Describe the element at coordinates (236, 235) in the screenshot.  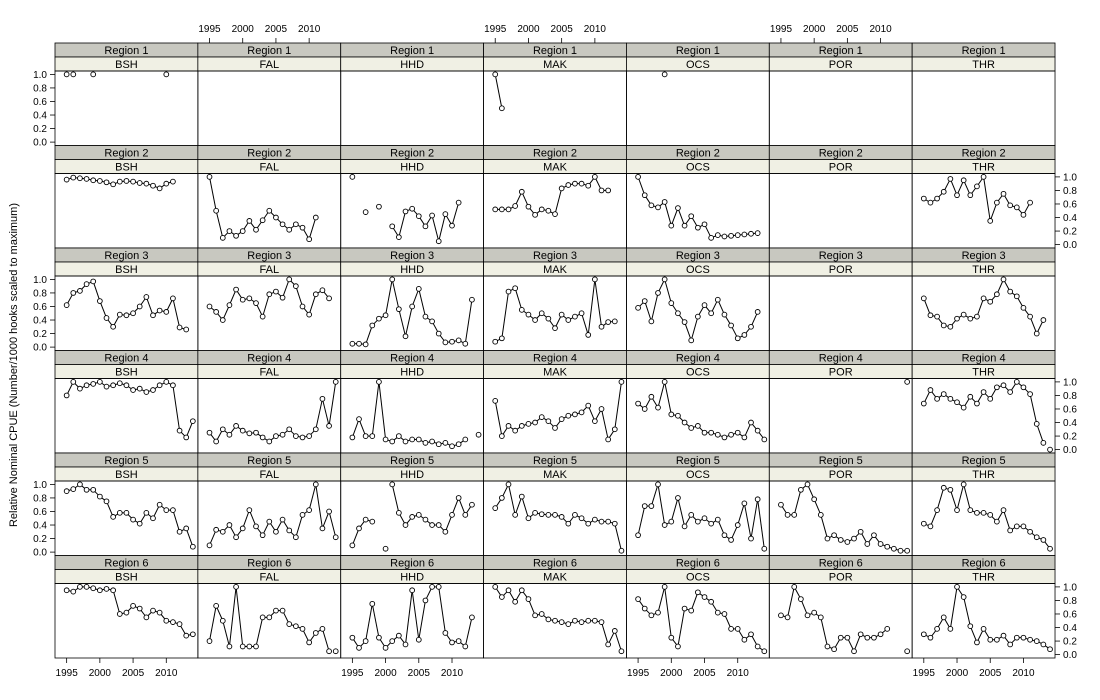
I see `data-point-region-2-fal` at that location.